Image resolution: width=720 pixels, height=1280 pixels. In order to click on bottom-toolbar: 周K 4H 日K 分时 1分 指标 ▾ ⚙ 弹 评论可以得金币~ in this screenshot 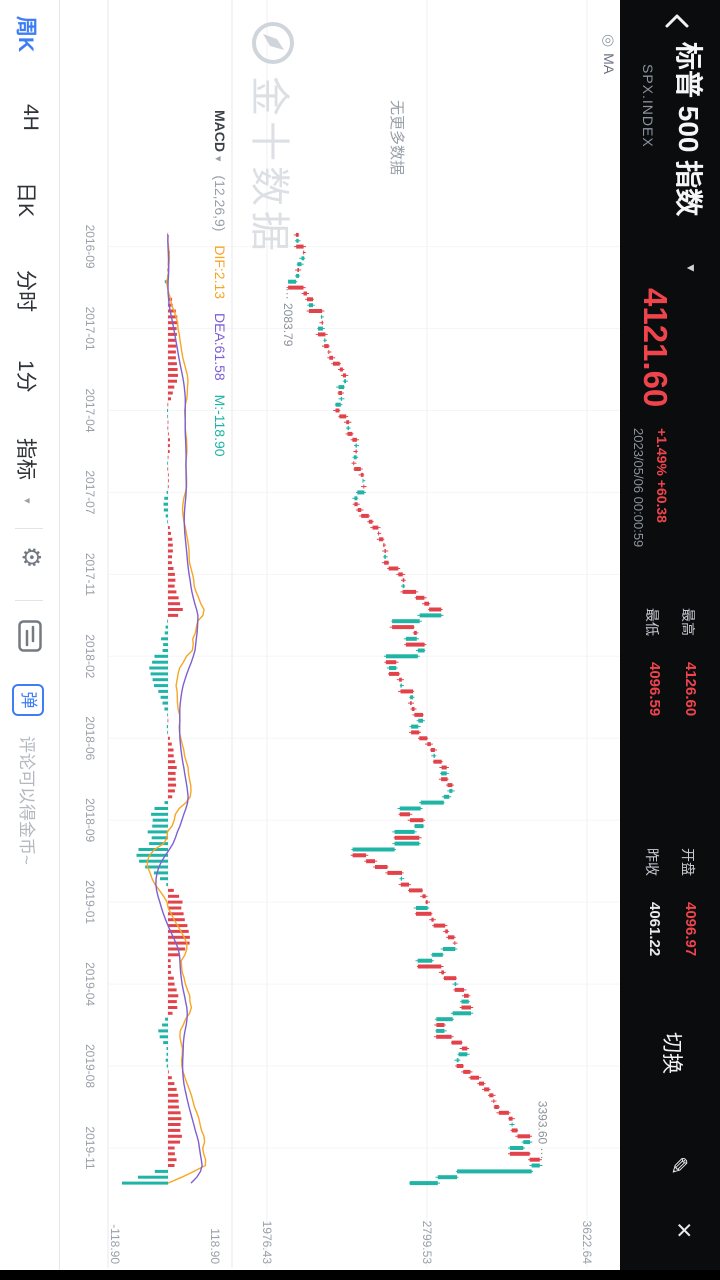, I will do `click(30, 640)`.